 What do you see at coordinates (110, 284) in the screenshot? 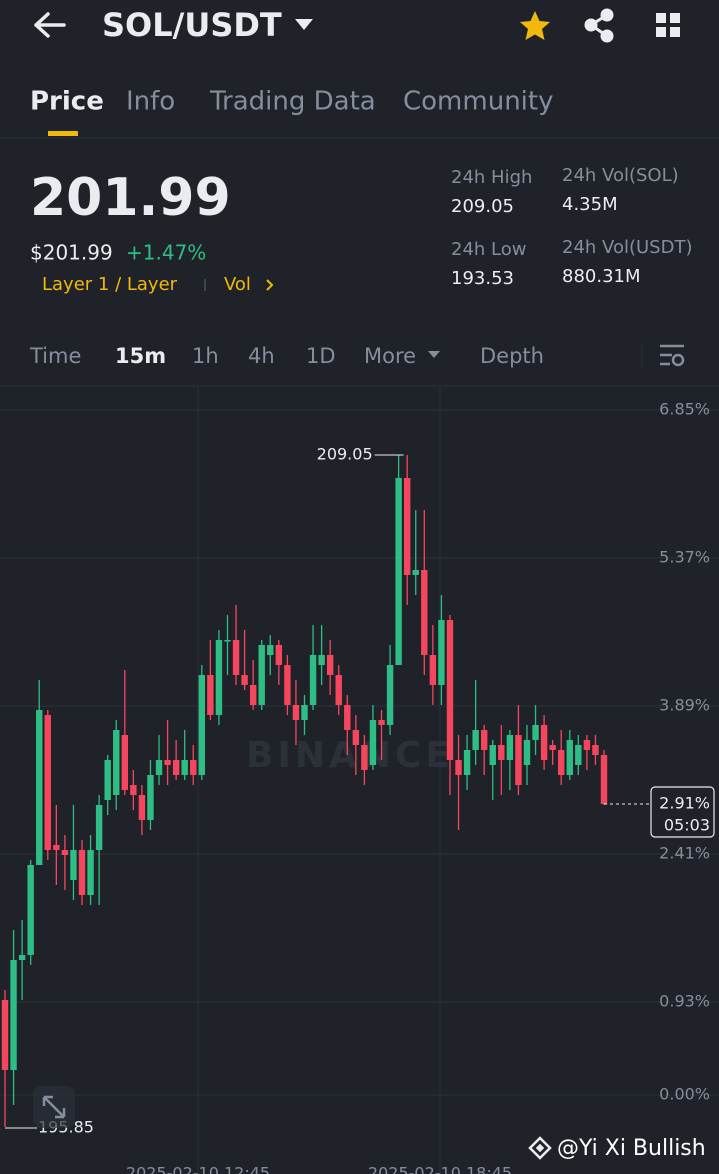
I see `category-tag: Layer 1 / Layer` at bounding box center [110, 284].